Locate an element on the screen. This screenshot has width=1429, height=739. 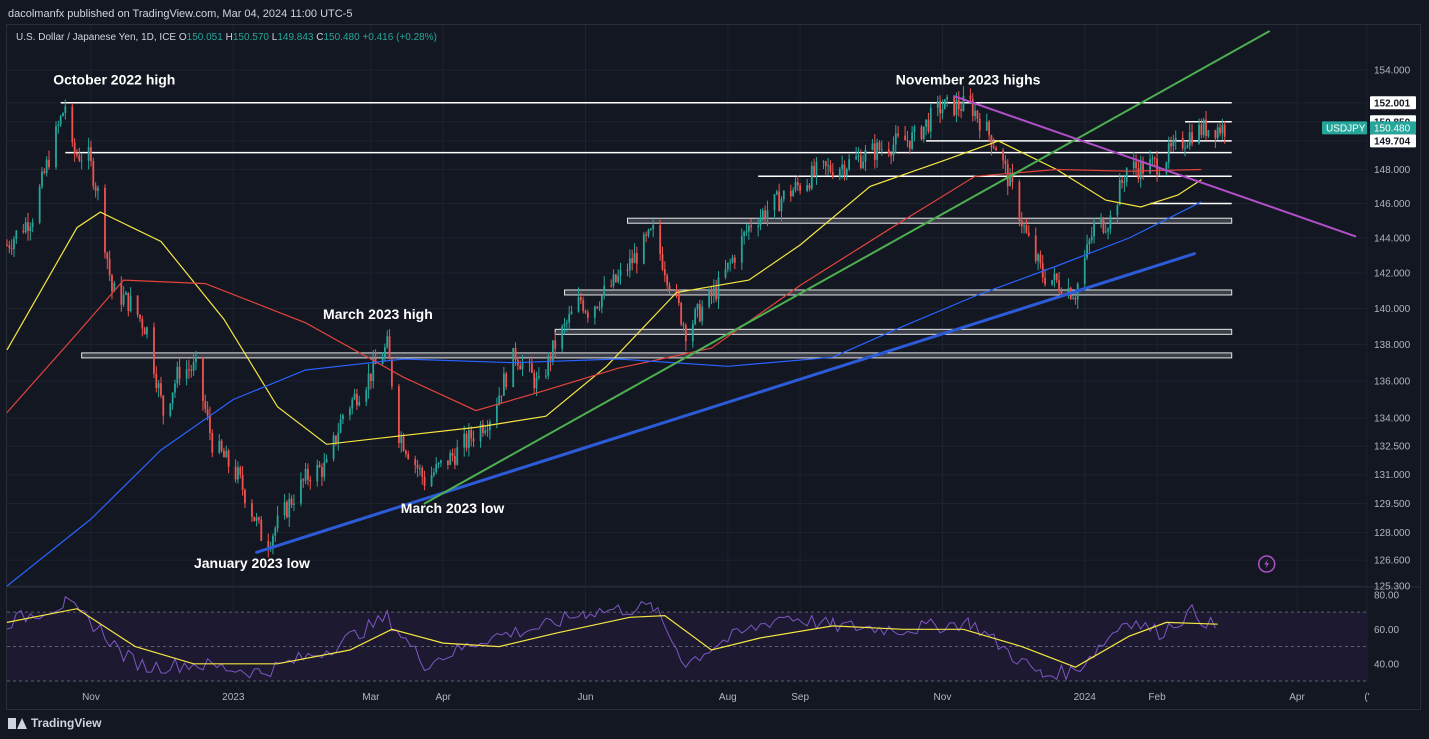
price-tick-label: 132.500 is located at coordinates (1392, 447).